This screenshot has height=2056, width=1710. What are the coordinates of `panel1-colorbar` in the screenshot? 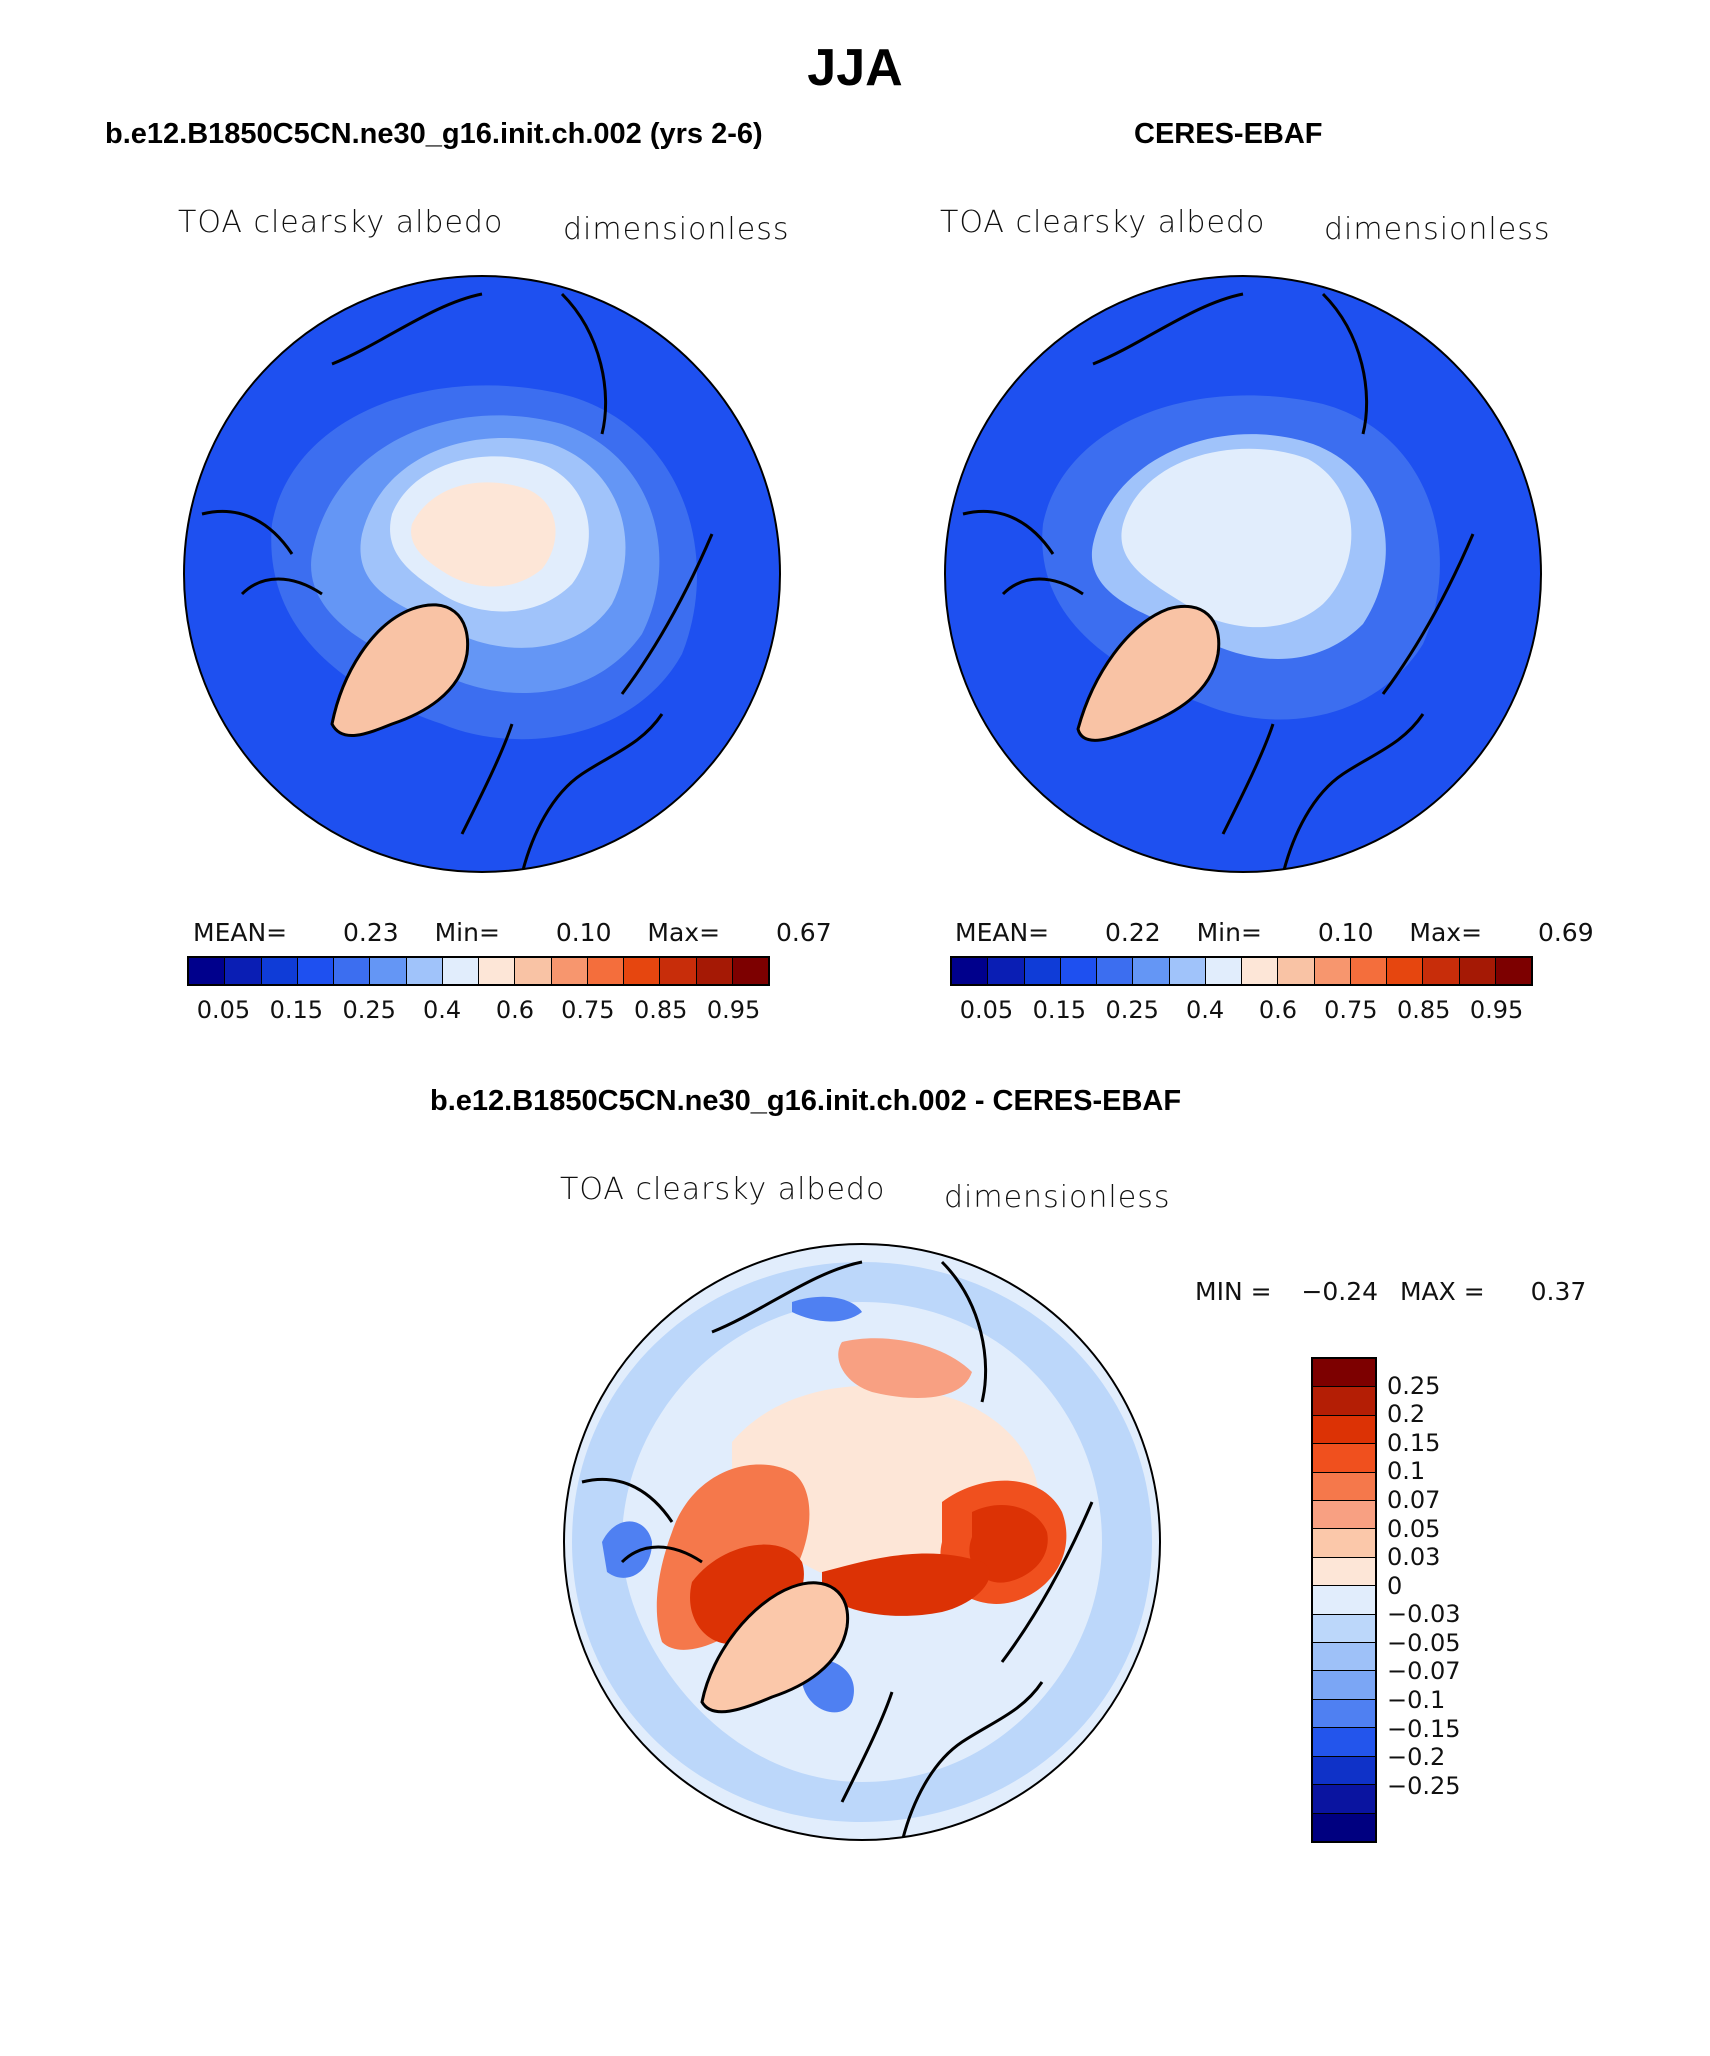 It's located at (478, 971).